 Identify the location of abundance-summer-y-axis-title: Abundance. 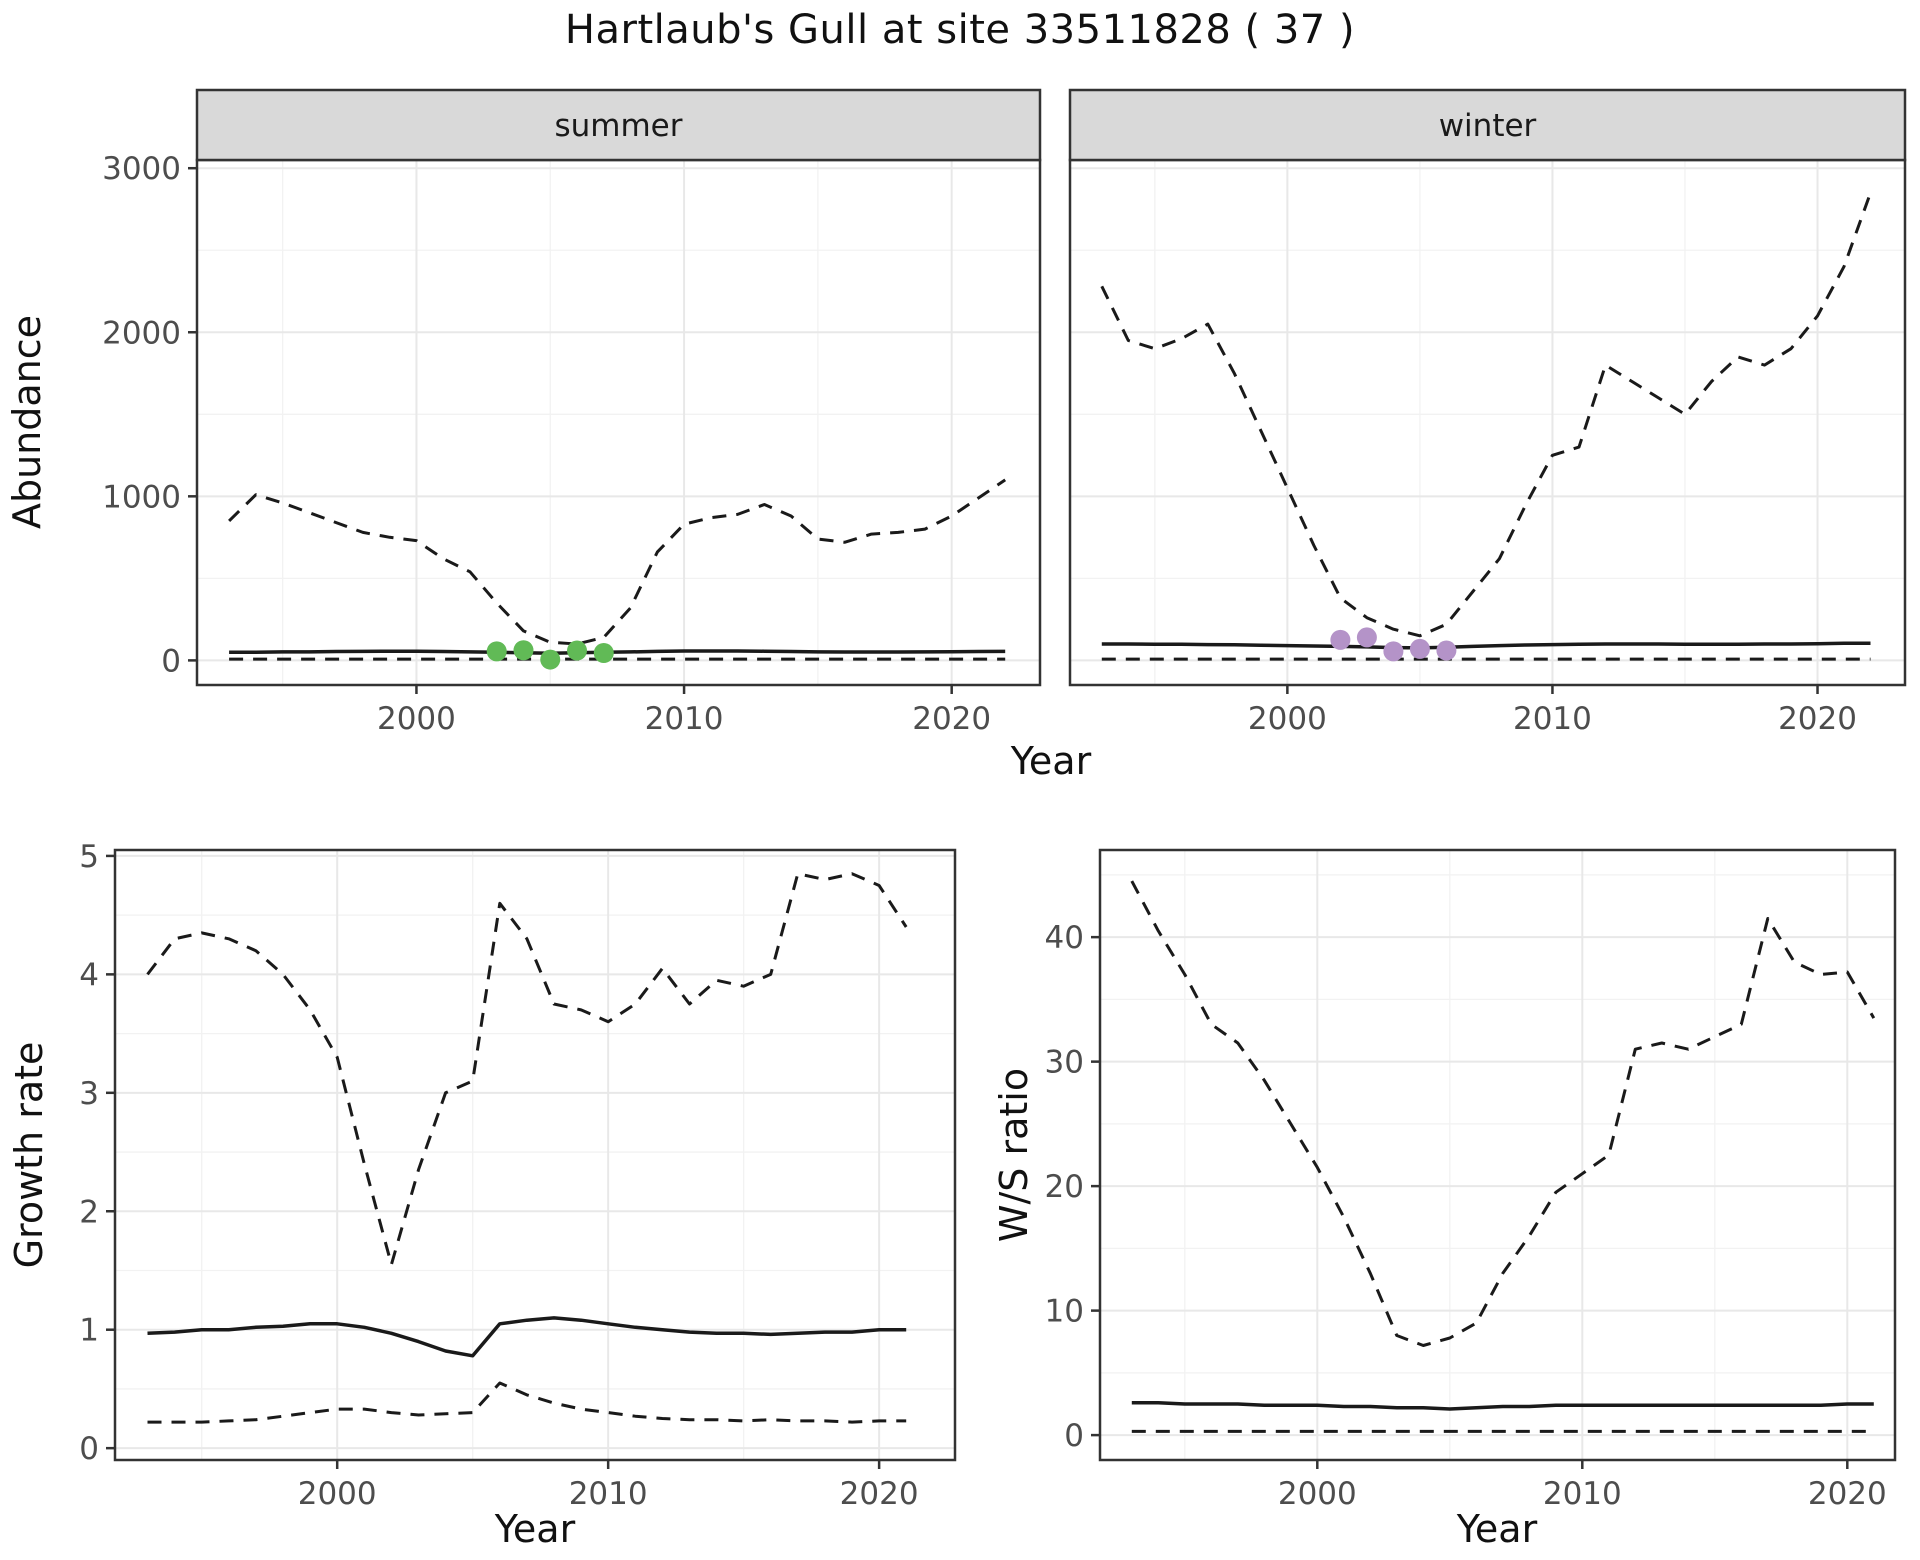
(27, 422).